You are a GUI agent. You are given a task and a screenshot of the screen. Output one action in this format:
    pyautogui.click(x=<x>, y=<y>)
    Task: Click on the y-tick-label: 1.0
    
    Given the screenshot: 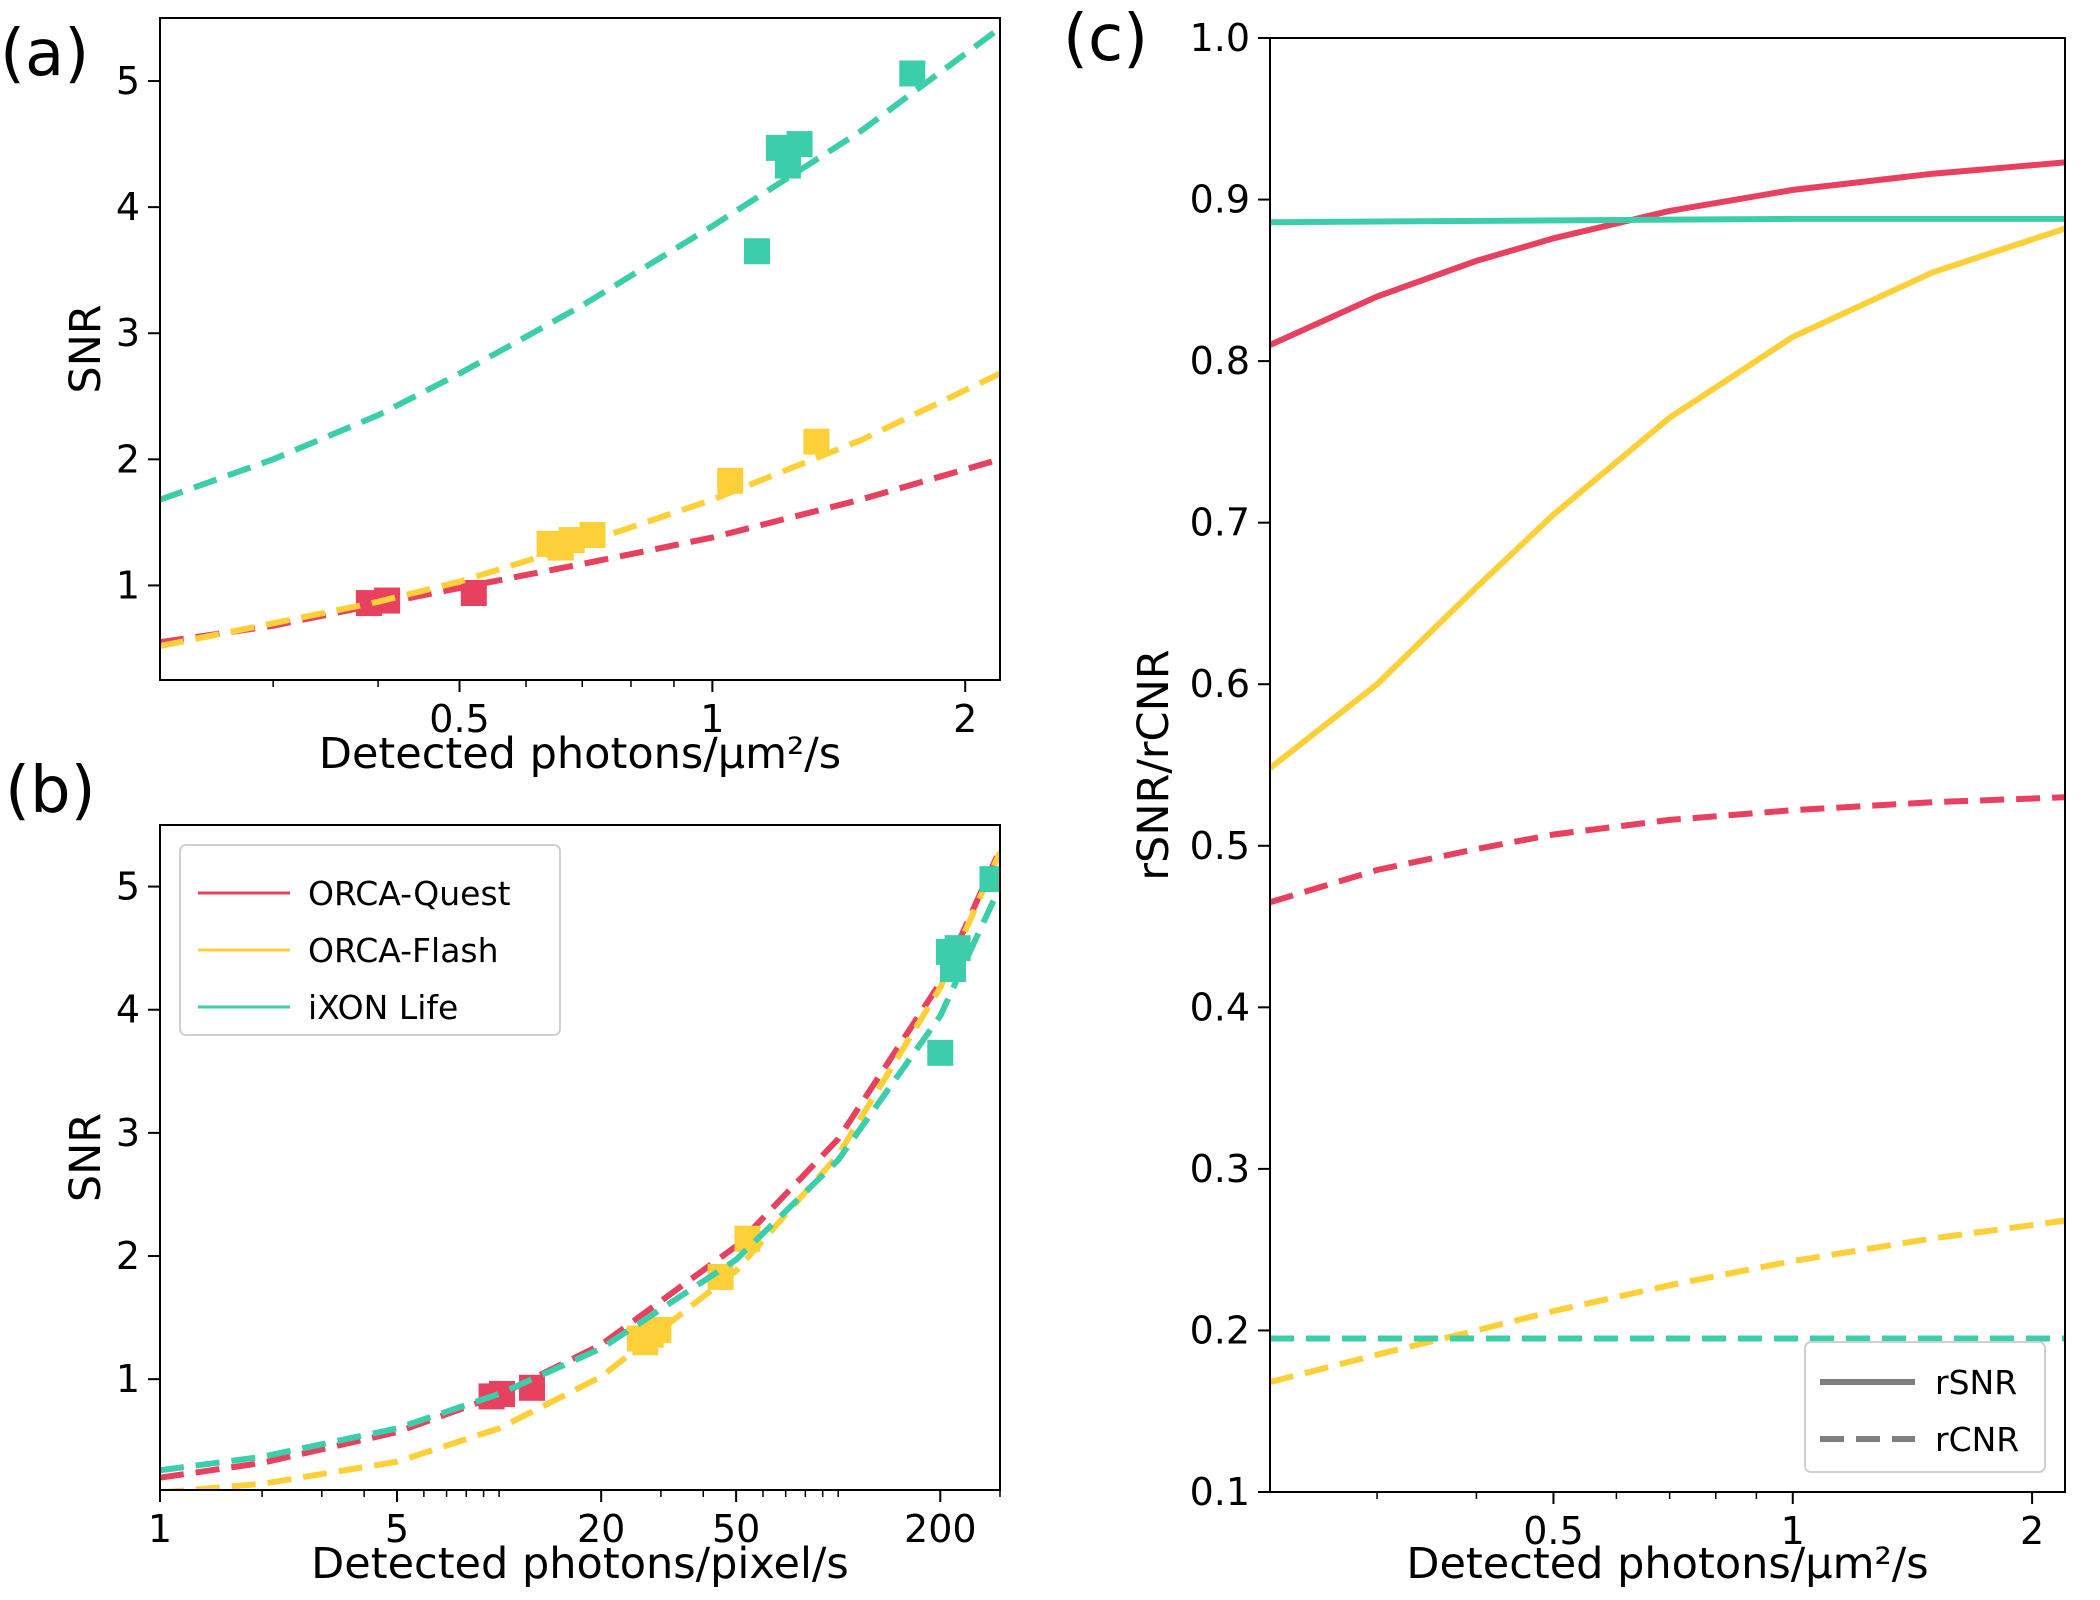 What is the action you would take?
    pyautogui.click(x=1220, y=38)
    